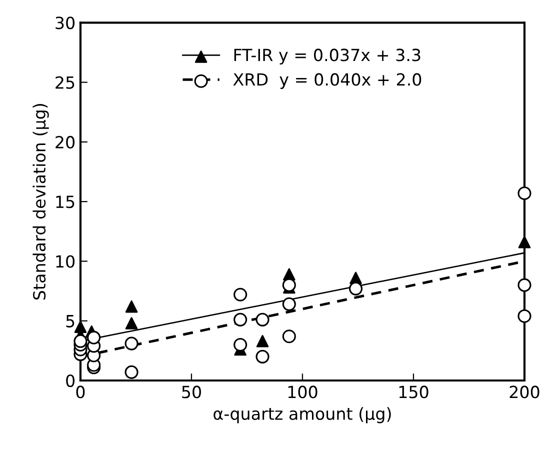  What do you see at coordinates (413, 392) in the screenshot?
I see `x-tick-label: 150` at bounding box center [413, 392].